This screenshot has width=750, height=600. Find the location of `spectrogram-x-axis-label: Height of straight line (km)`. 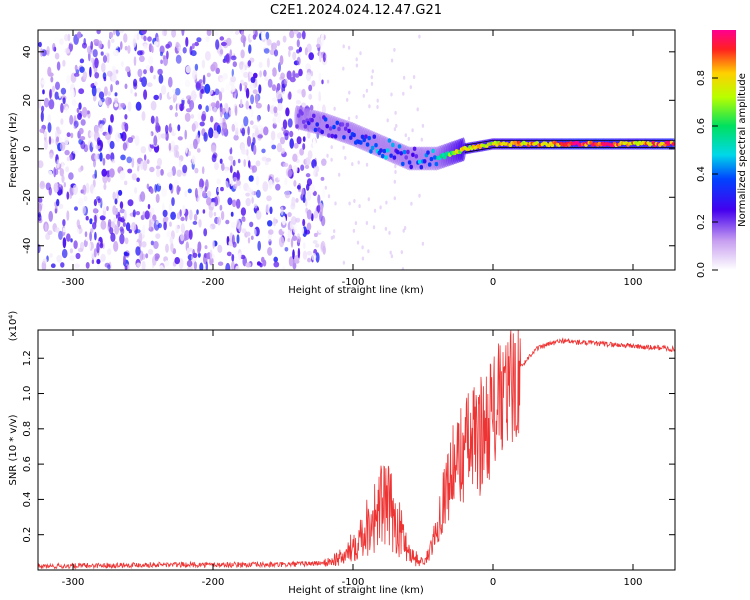

spectrogram-x-axis-label: Height of straight line (km) is located at coordinates (356, 290).